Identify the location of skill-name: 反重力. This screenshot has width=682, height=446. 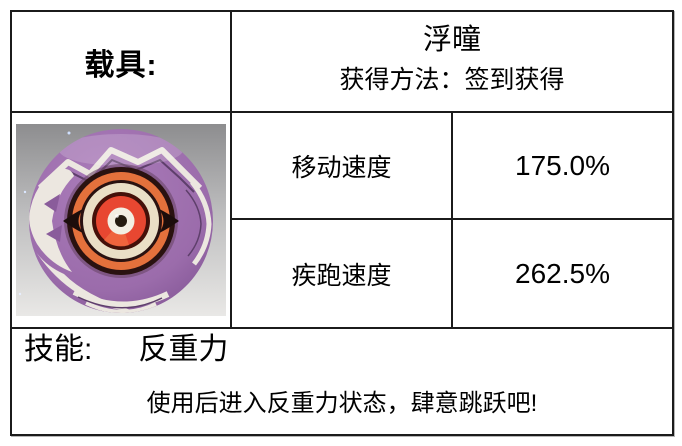
(183, 349).